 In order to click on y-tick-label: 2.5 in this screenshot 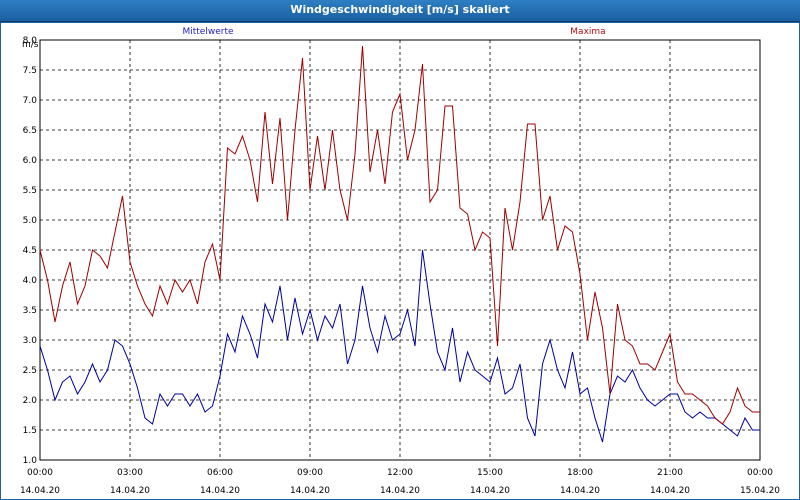, I will do `click(30, 371)`.